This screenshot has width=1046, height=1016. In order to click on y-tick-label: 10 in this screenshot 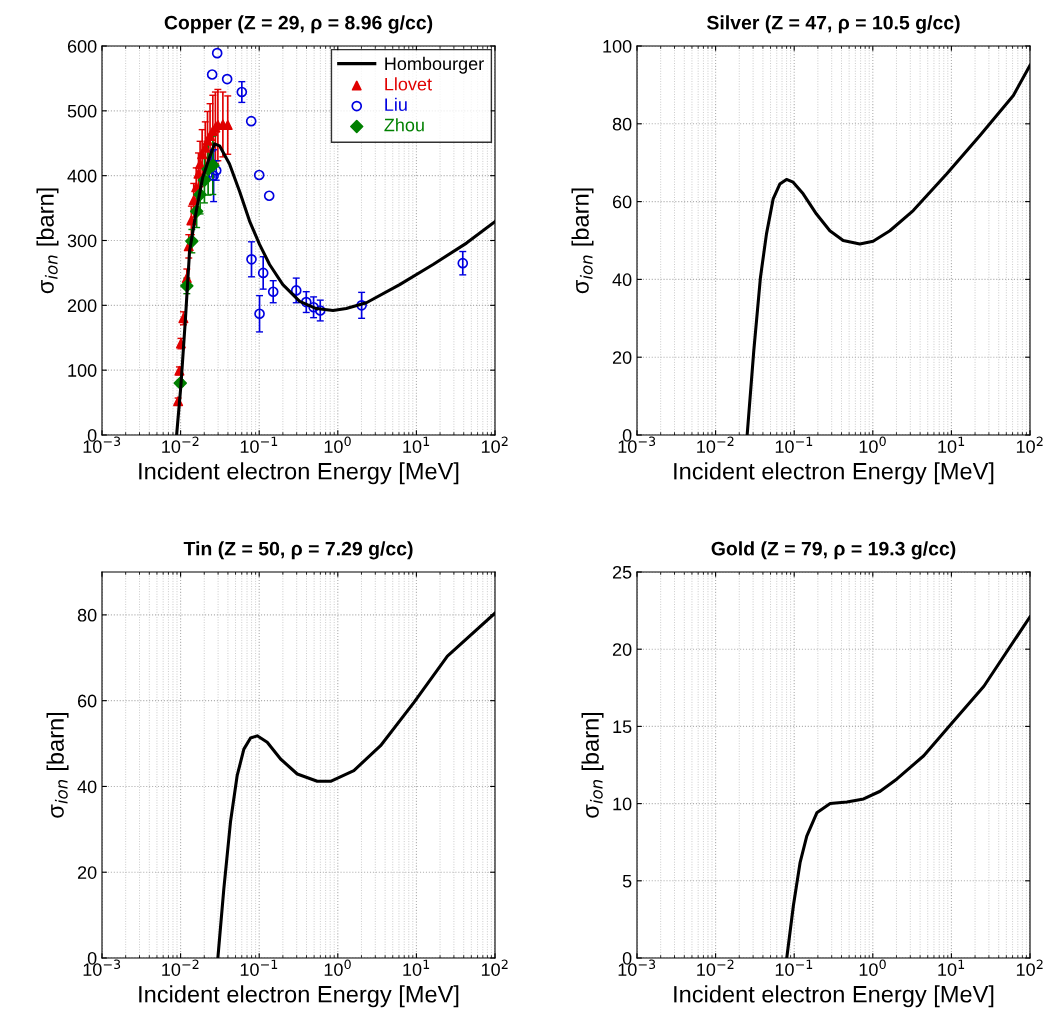, I will do `click(622, 804)`.